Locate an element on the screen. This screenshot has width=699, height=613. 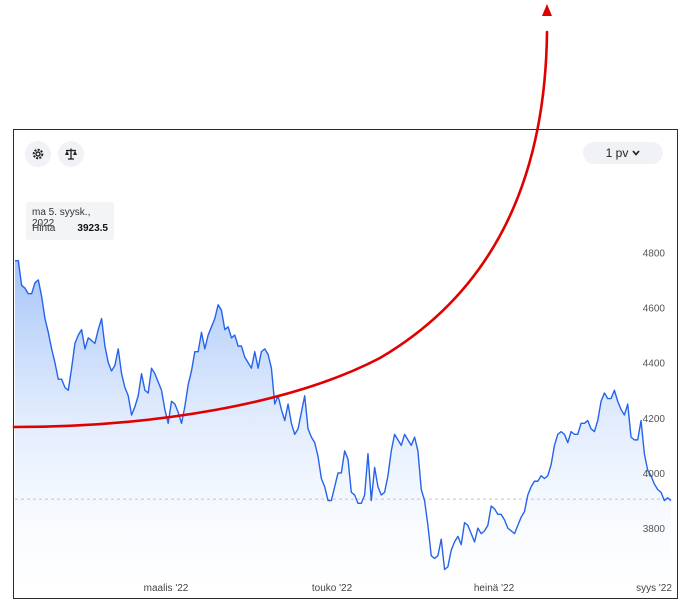
tooltip-label: Hinta is located at coordinates (44, 228).